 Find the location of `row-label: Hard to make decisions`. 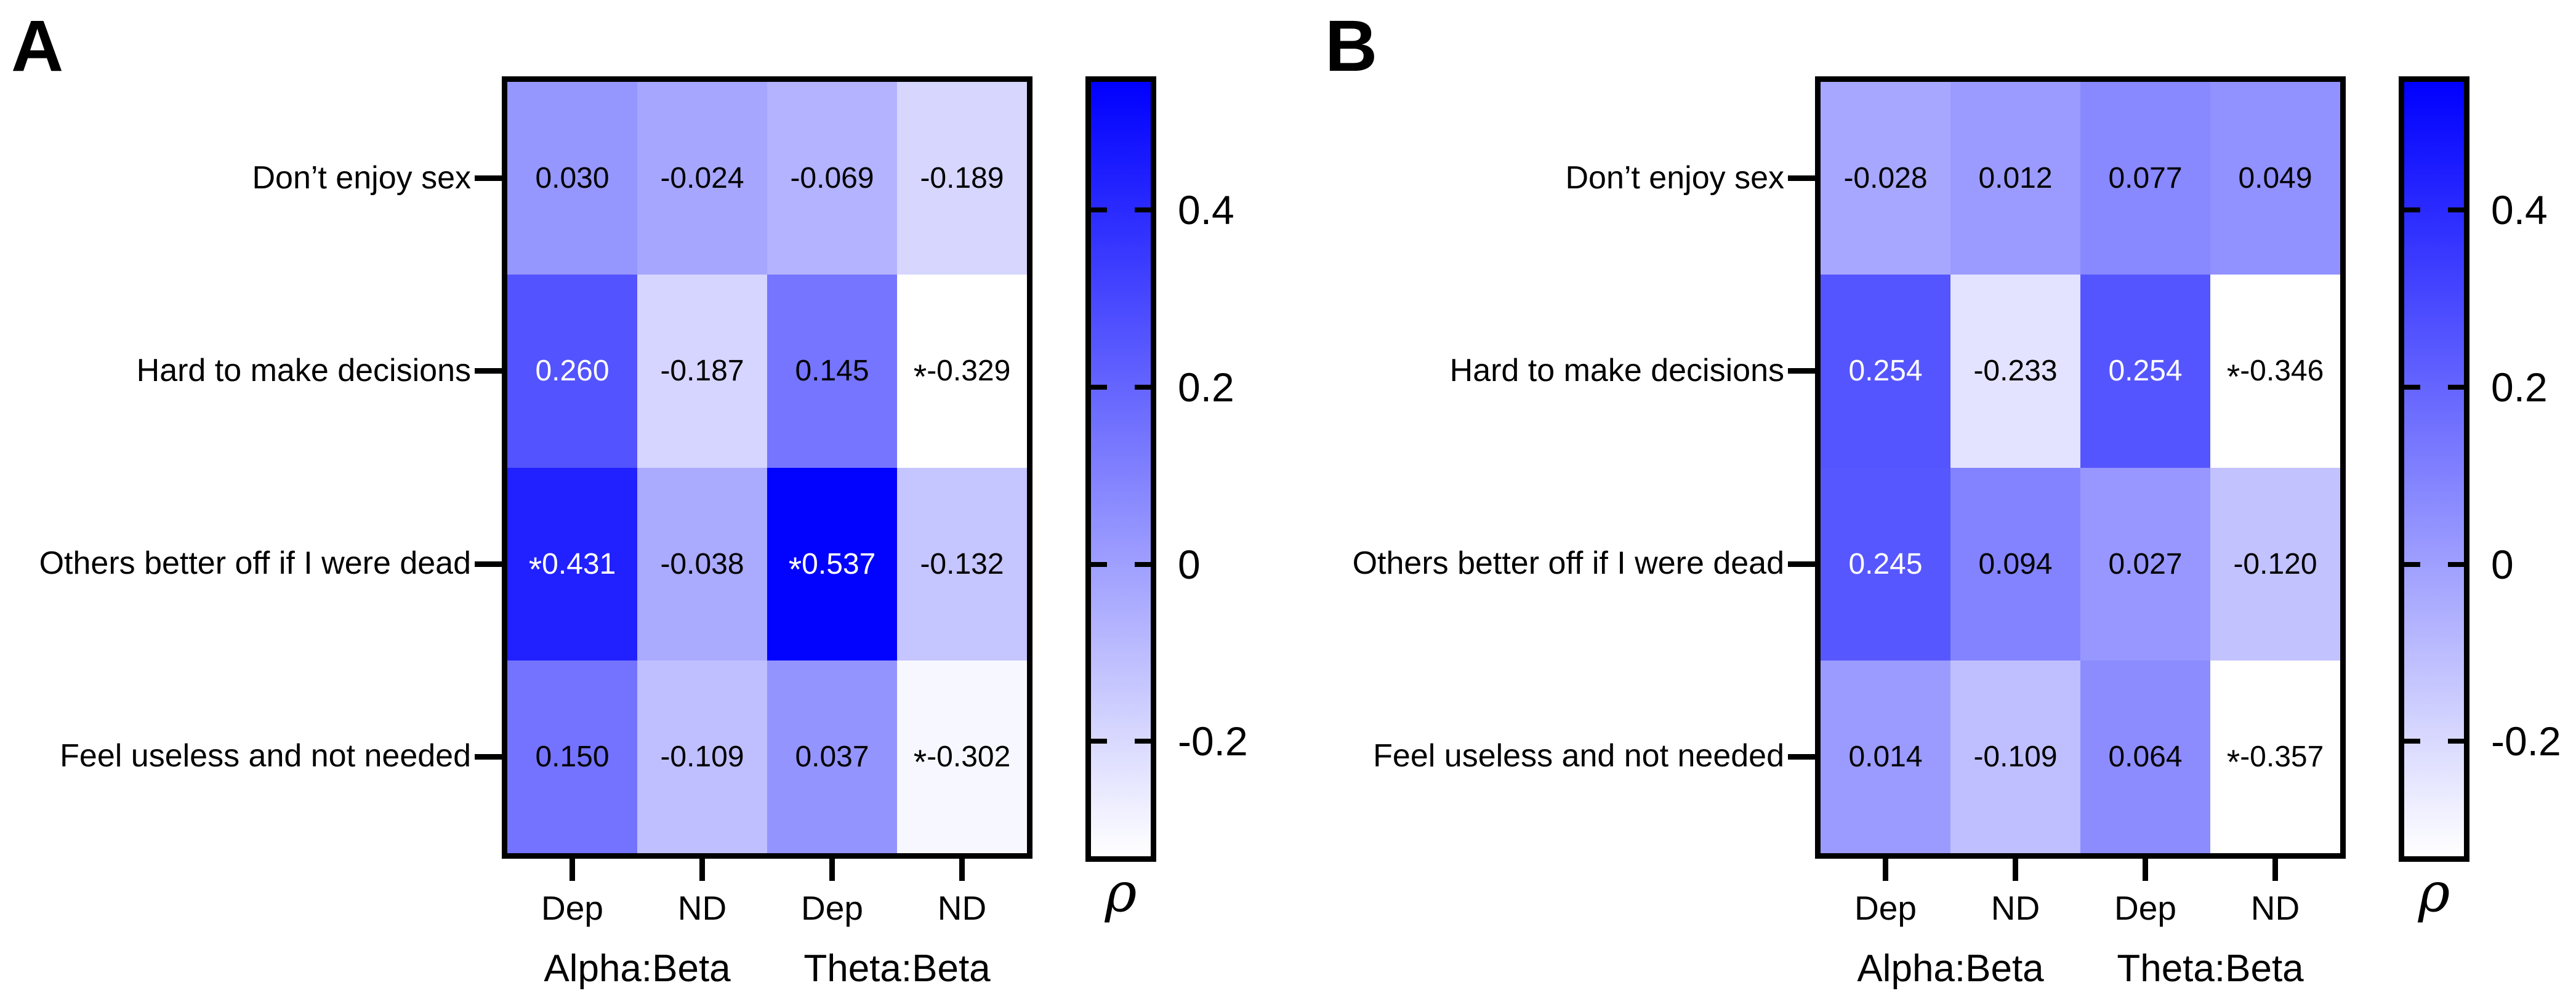

row-label: Hard to make decisions is located at coordinates (1616, 370).